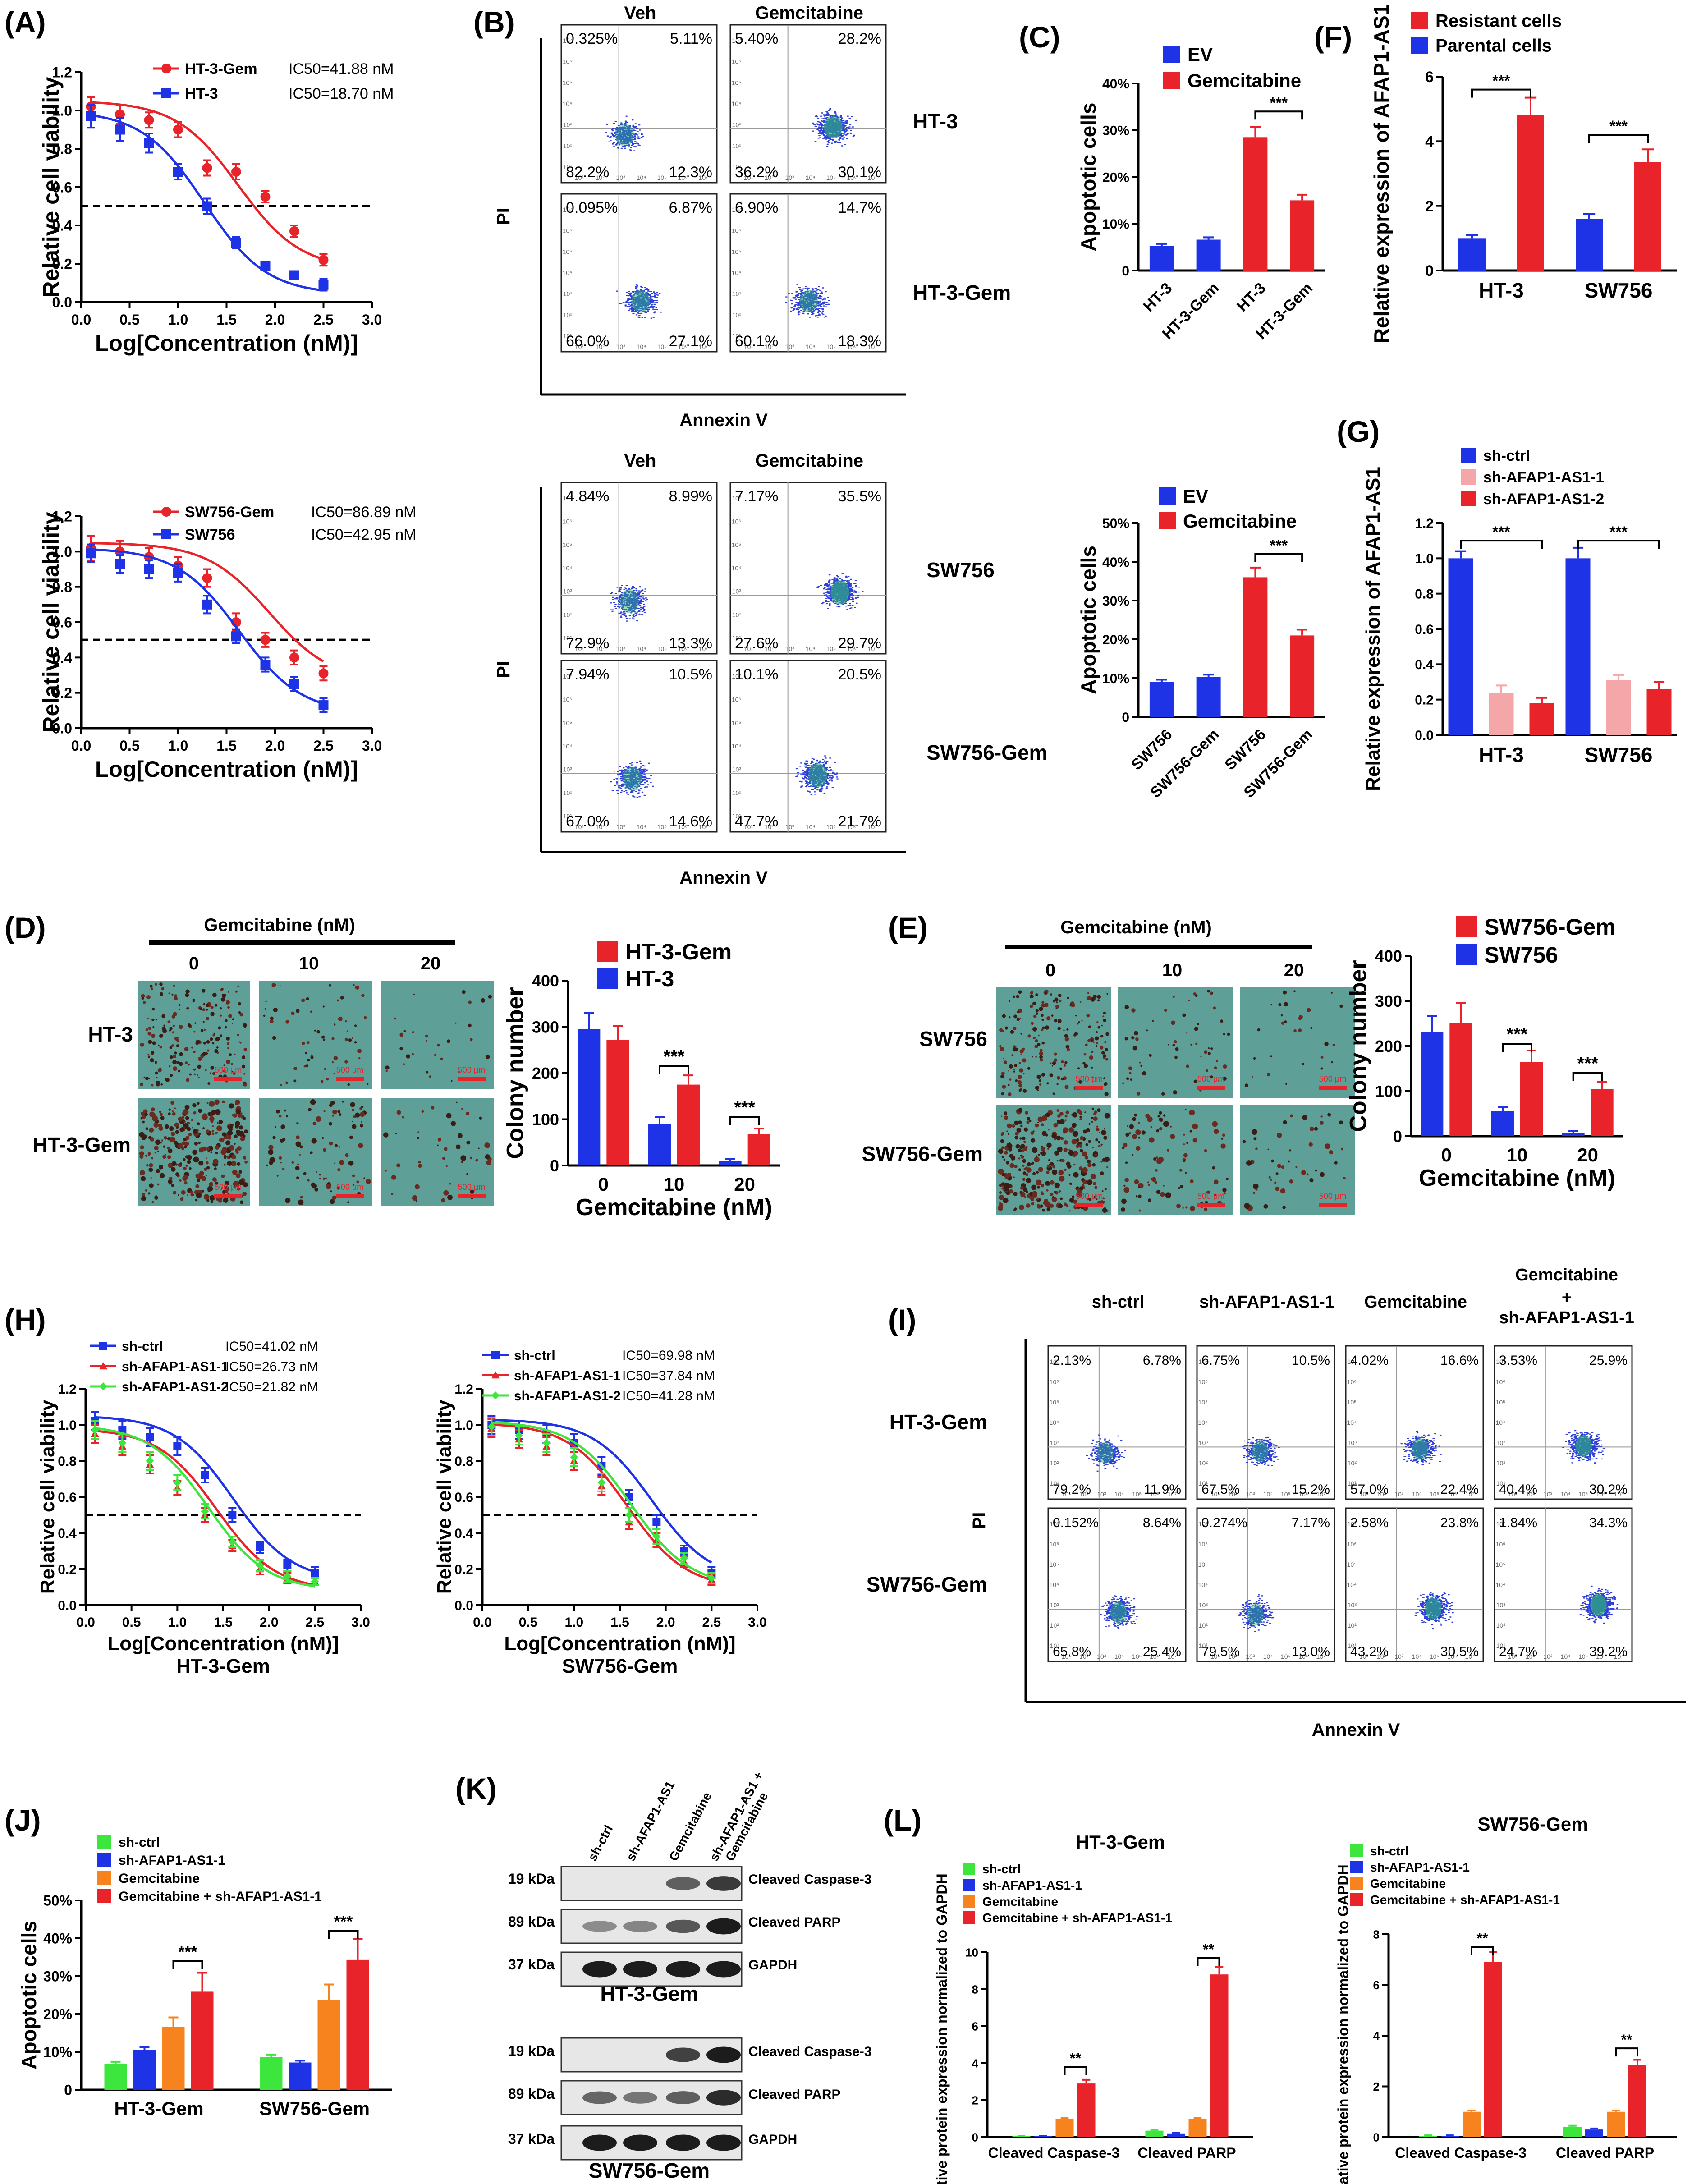  What do you see at coordinates (794, 1922) in the screenshot?
I see `blot-band-label: Cleaved PARP` at bounding box center [794, 1922].